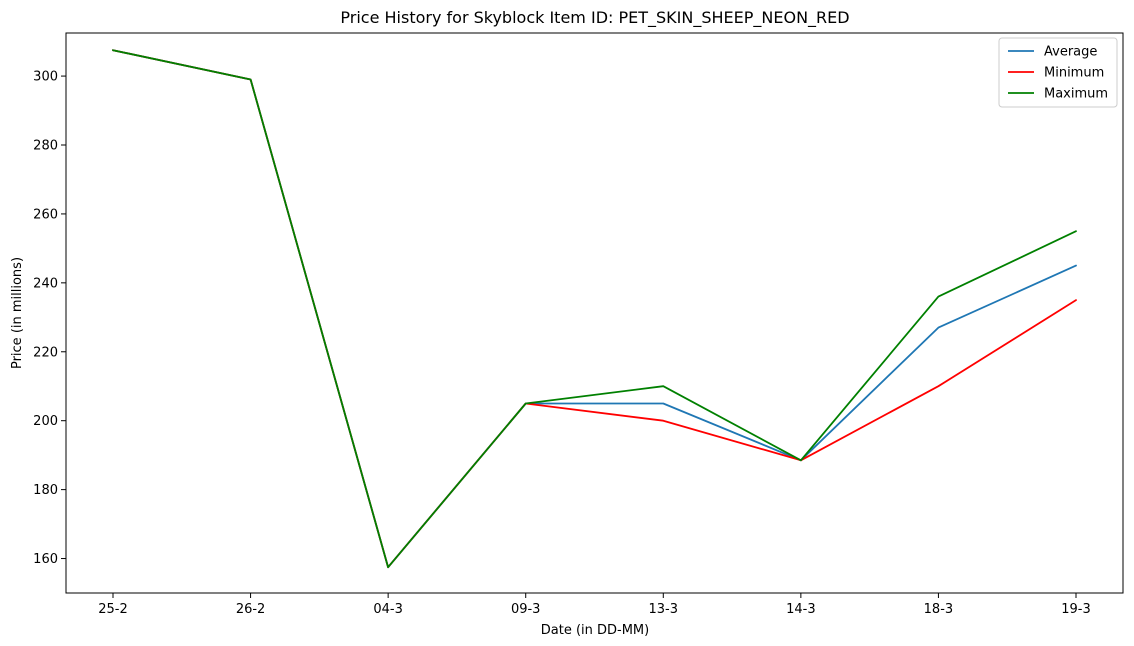  I want to click on x-tick-label: 18-3, so click(939, 609).